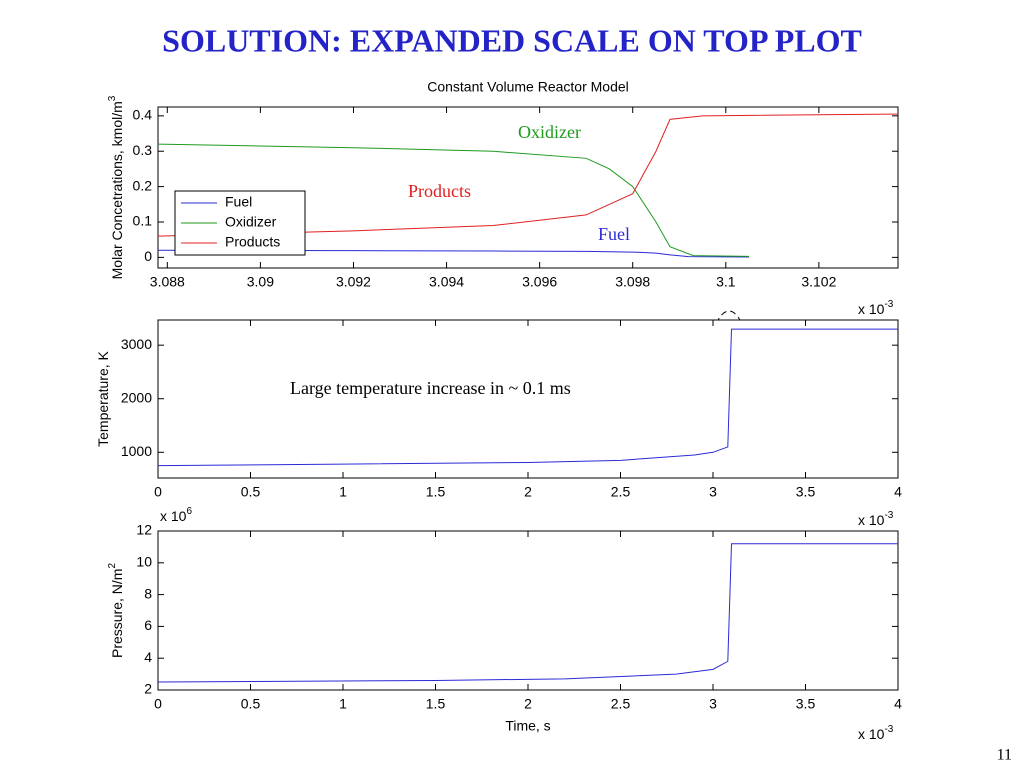 The height and width of the screenshot is (768, 1024). I want to click on x-tick-label: 3.096, so click(539, 282).